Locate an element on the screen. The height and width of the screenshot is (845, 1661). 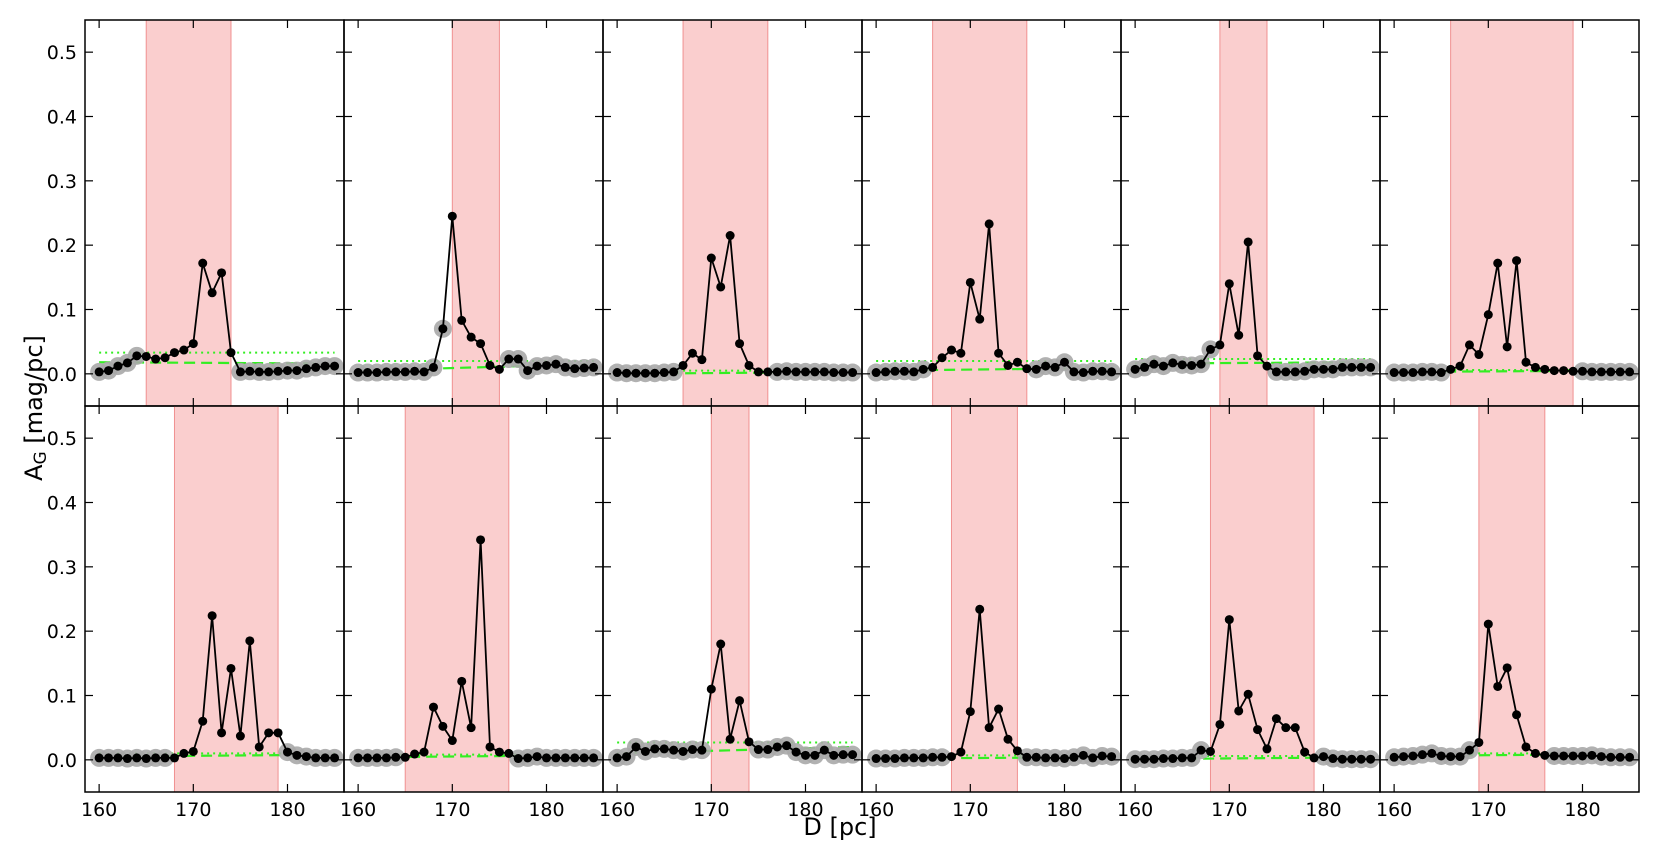
y-tick-label: 0.2 is located at coordinates (62, 632).